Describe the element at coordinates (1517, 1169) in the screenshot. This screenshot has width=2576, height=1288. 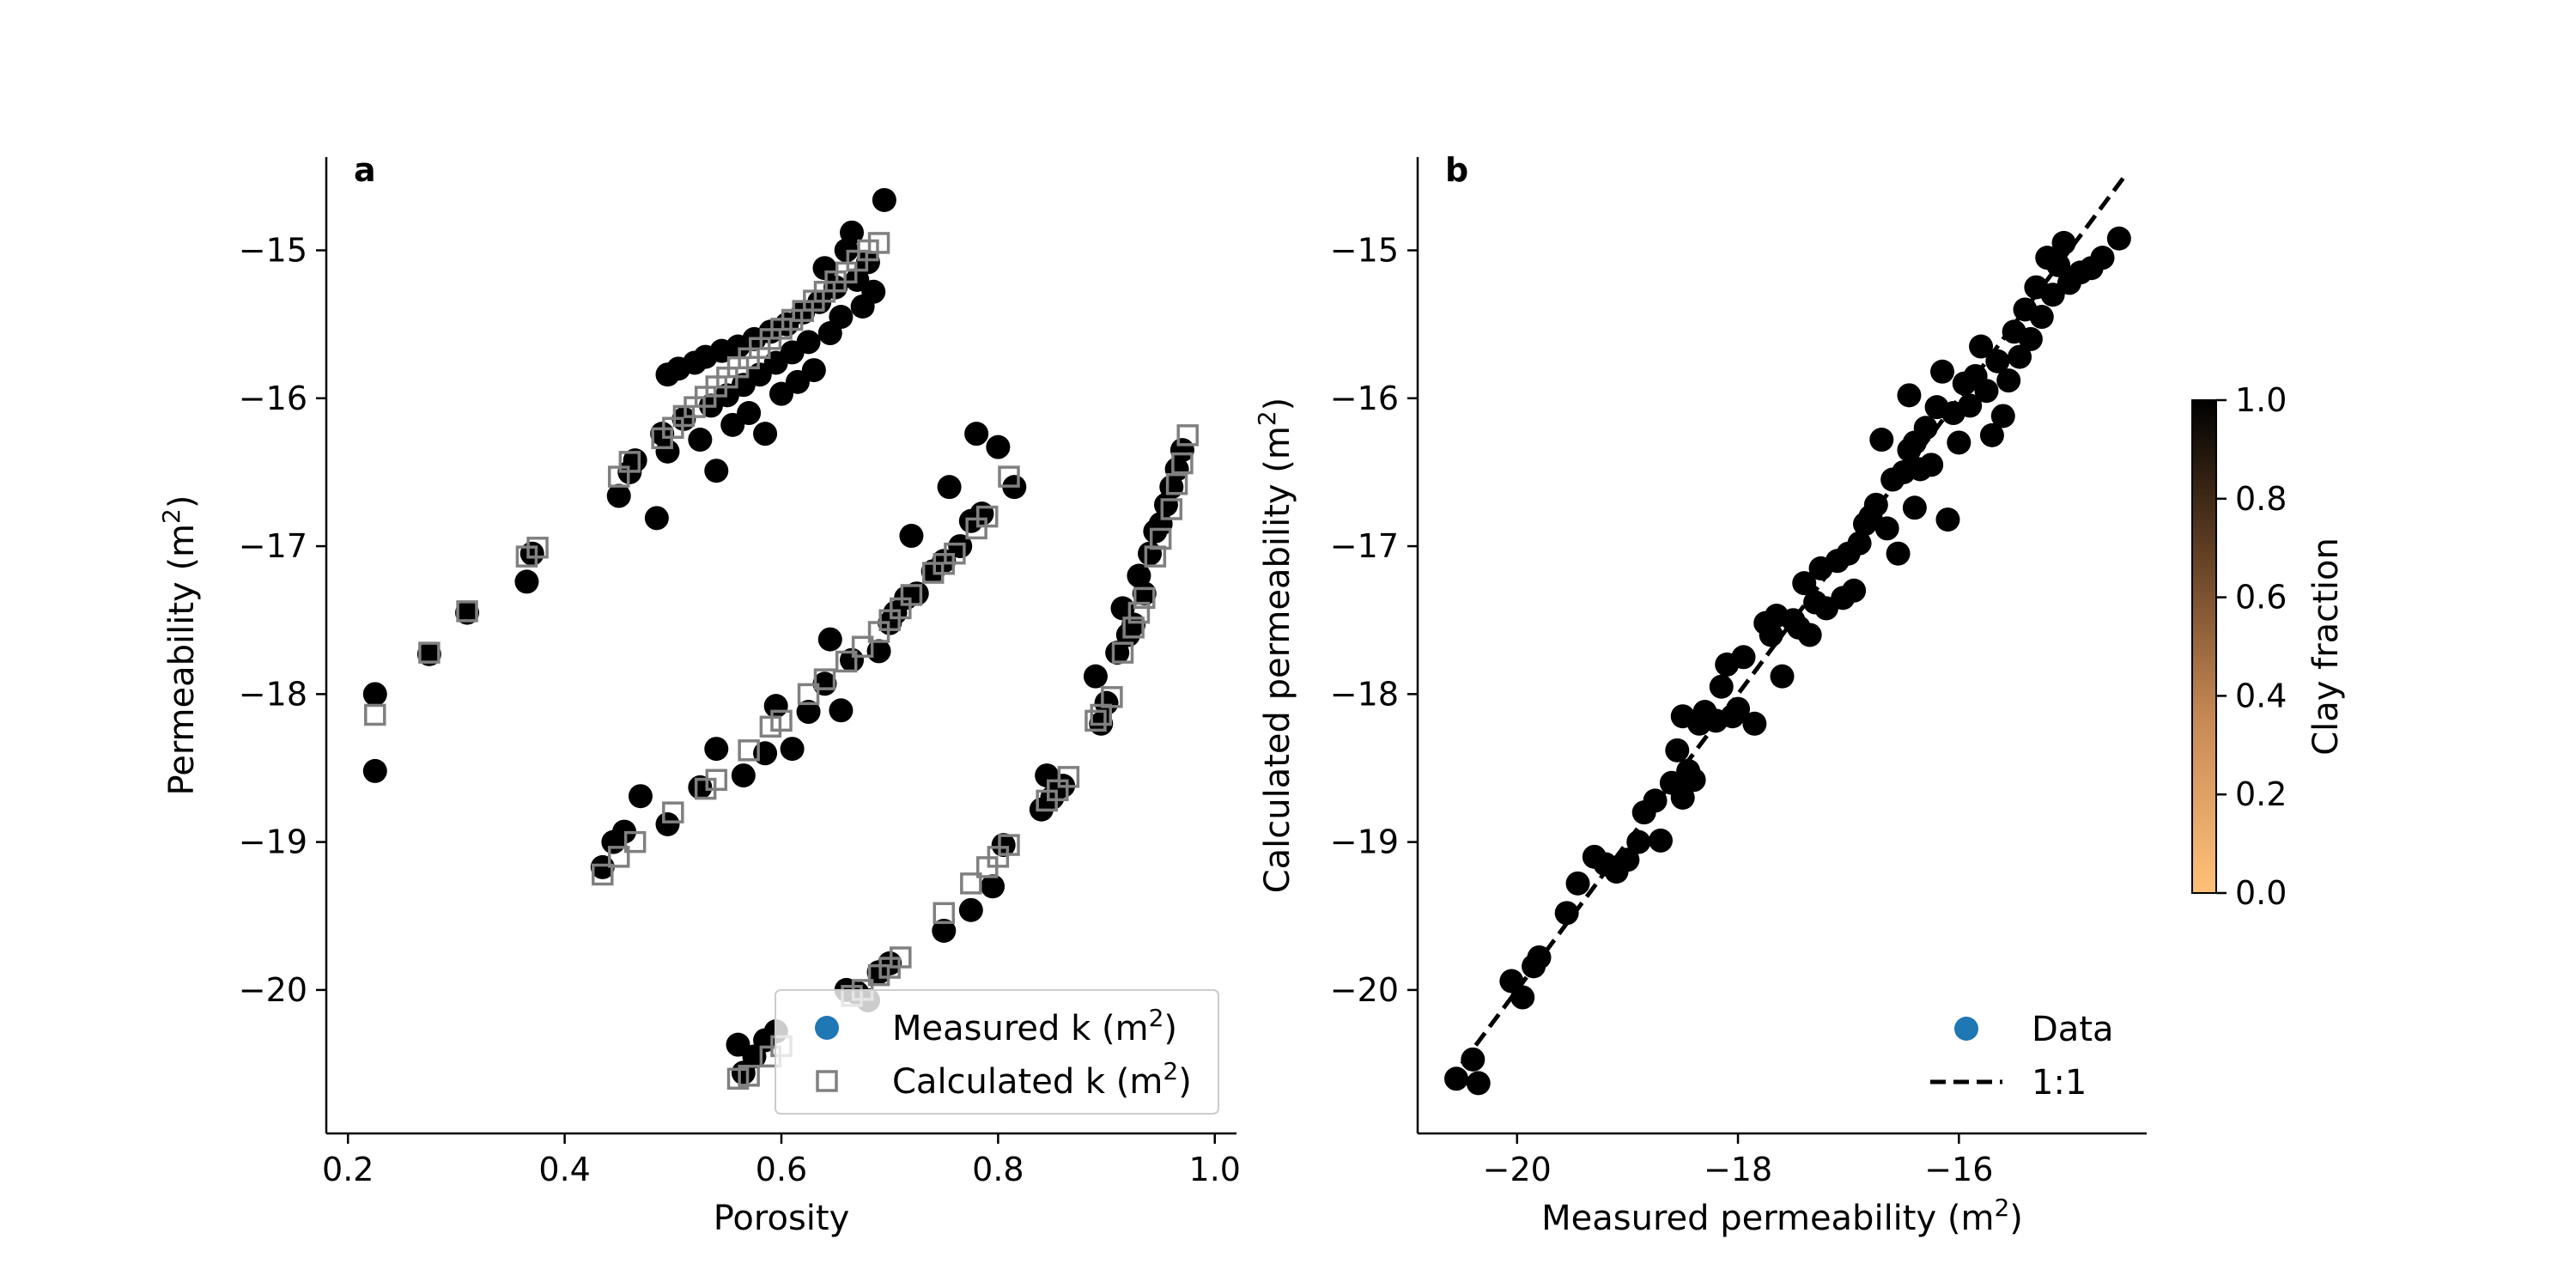
I see `x-tick-label: −20` at that location.